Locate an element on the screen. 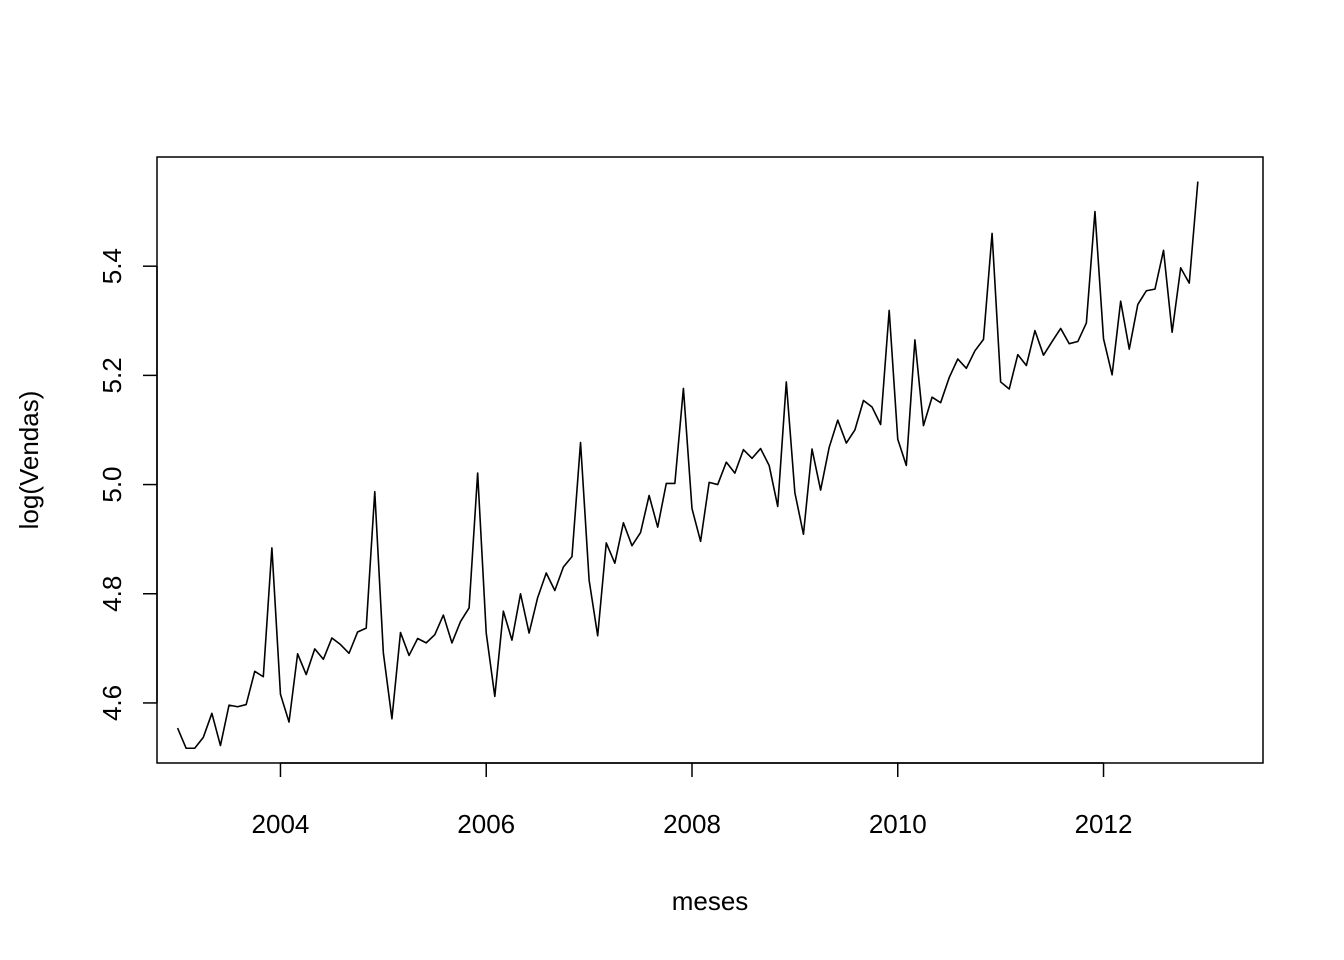  x-axis: 2004 2006 2008 2010 2012 is located at coordinates (692, 800).